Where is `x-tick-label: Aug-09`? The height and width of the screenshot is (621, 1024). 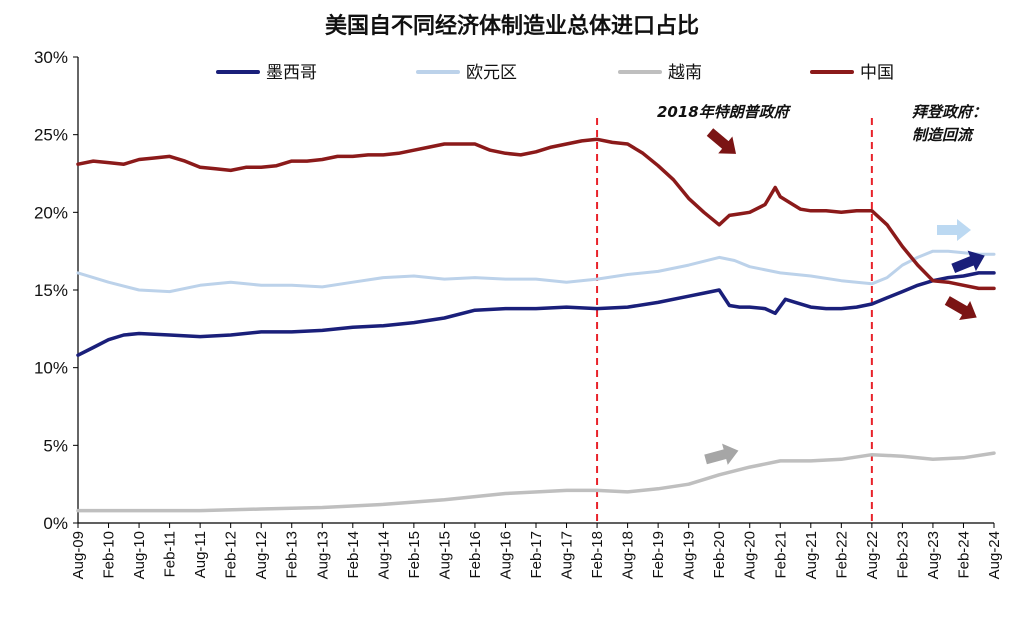
x-tick-label: Aug-09 is located at coordinates (78, 555).